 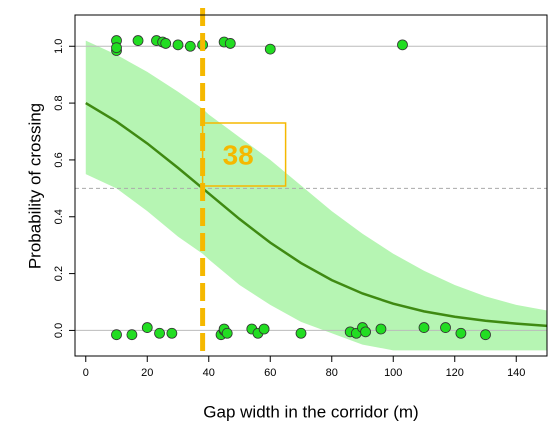 What do you see at coordinates (59, 216) in the screenshot?
I see `y-tick-label: 0.4` at bounding box center [59, 216].